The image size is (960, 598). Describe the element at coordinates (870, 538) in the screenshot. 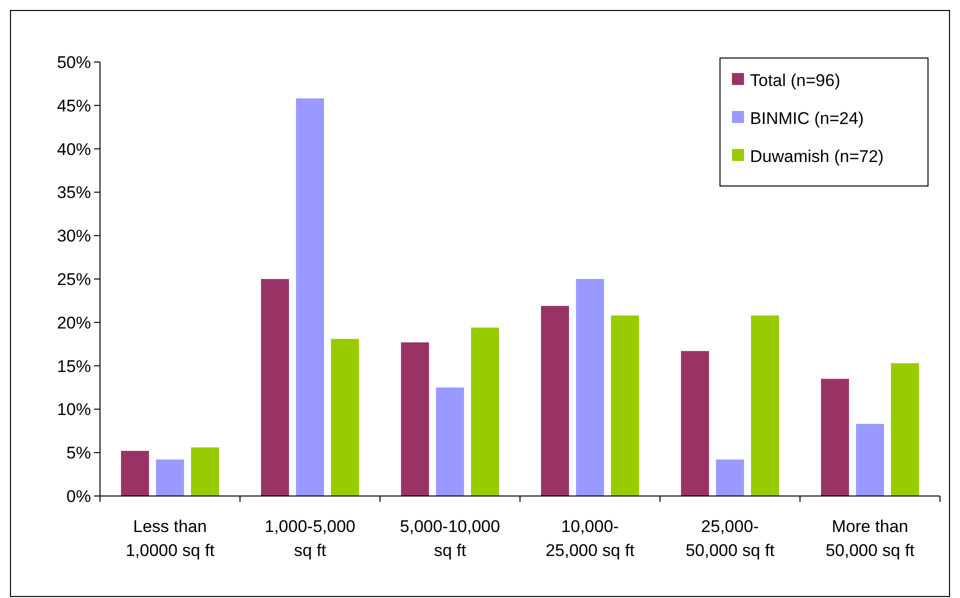

I see `x-tick-label: More than 50,000 sq ft` at that location.